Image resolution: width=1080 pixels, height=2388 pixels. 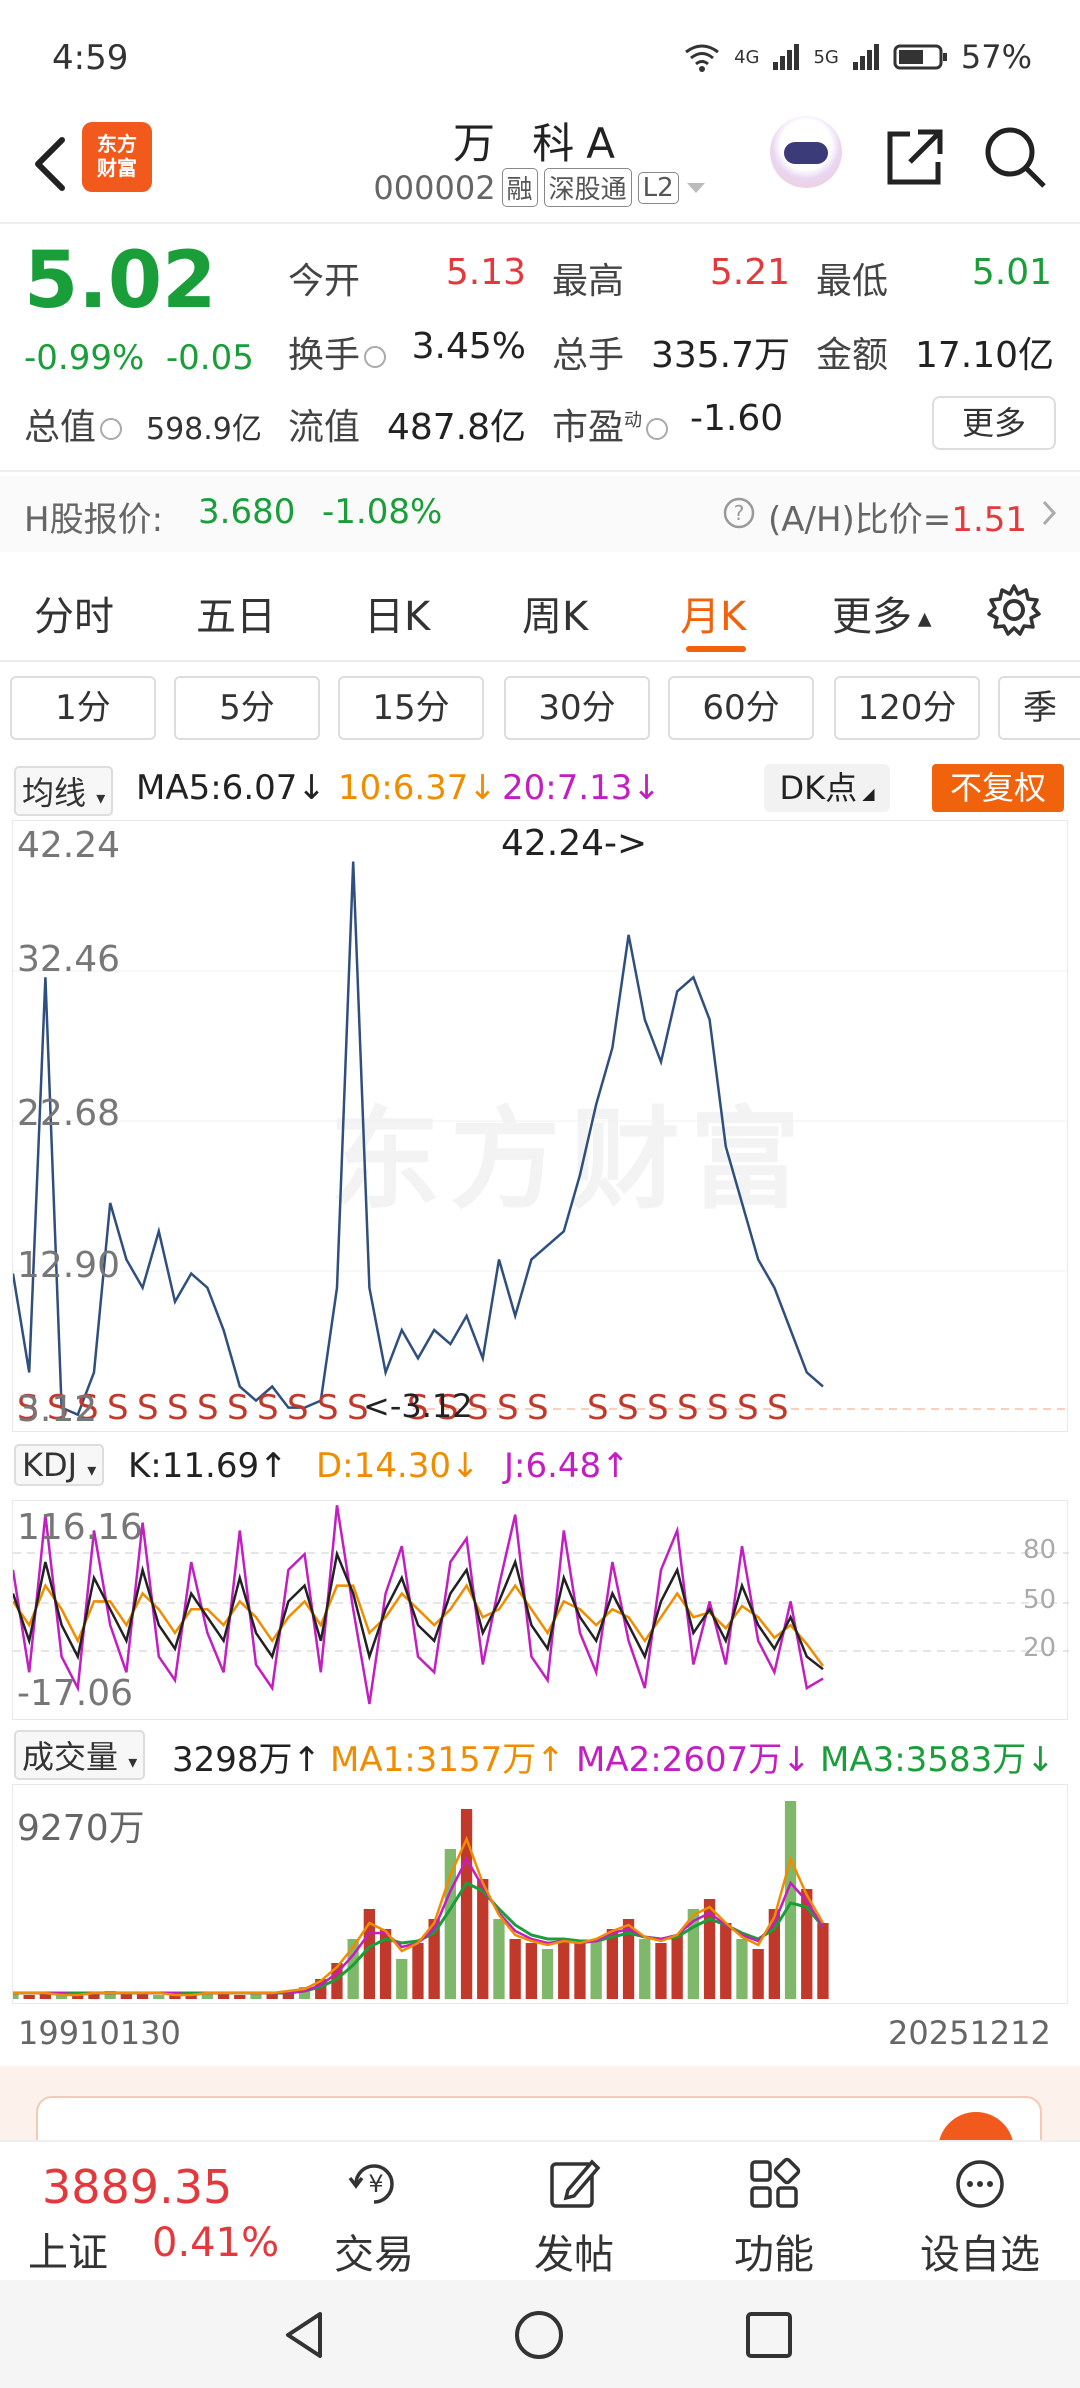 What do you see at coordinates (1011, 272) in the screenshot?
I see `low-value: 5.01` at bounding box center [1011, 272].